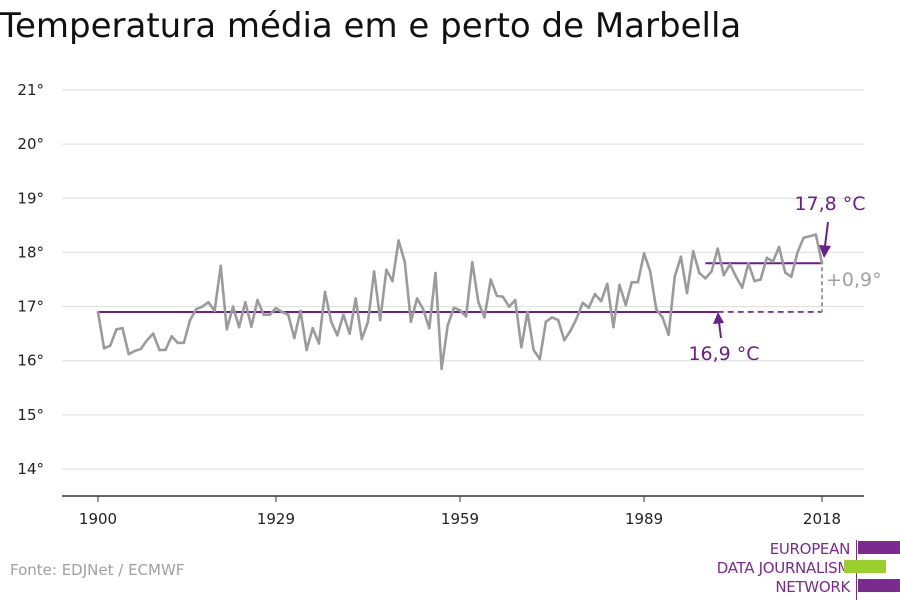 Image resolution: width=900 pixels, height=600 pixels. I want to click on baseline-arrow-shaft, so click(720, 330).